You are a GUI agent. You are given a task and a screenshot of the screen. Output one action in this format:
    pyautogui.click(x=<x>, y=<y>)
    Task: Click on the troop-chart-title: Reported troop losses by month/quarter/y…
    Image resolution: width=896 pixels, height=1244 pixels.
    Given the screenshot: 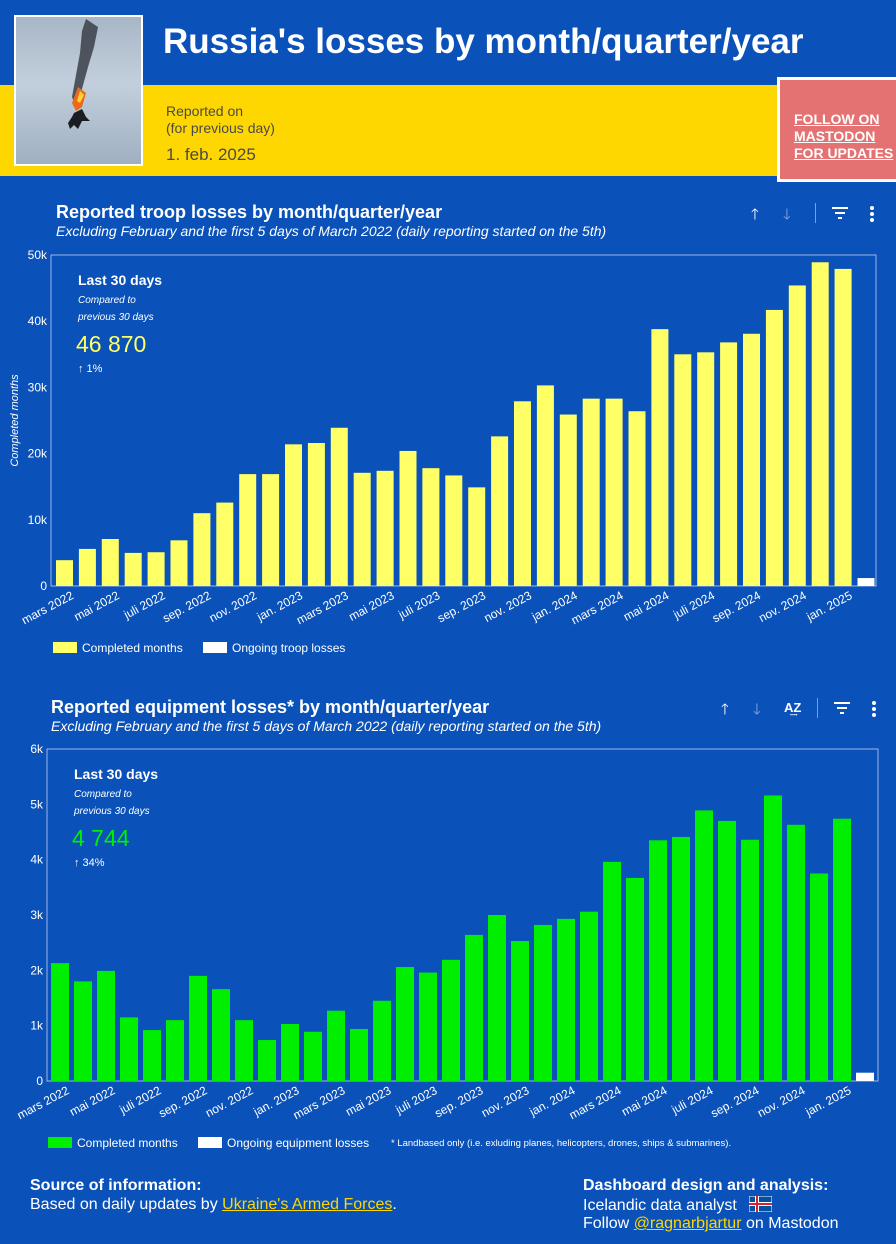 What is the action you would take?
    pyautogui.click(x=249, y=212)
    